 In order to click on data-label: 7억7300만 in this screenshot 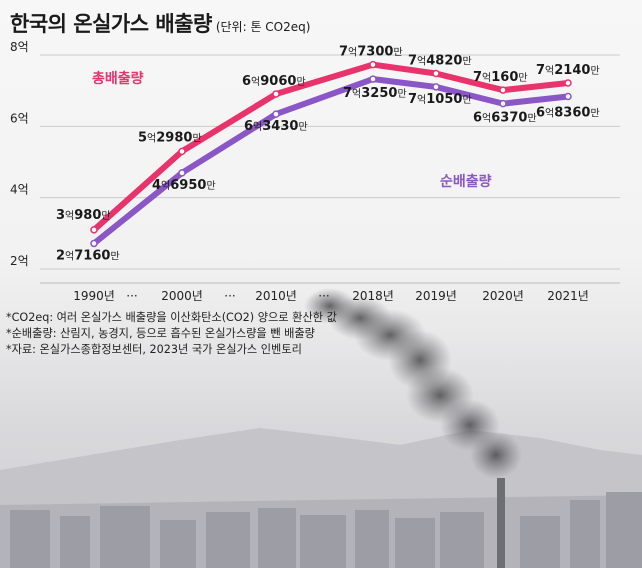, I will do `click(371, 52)`.